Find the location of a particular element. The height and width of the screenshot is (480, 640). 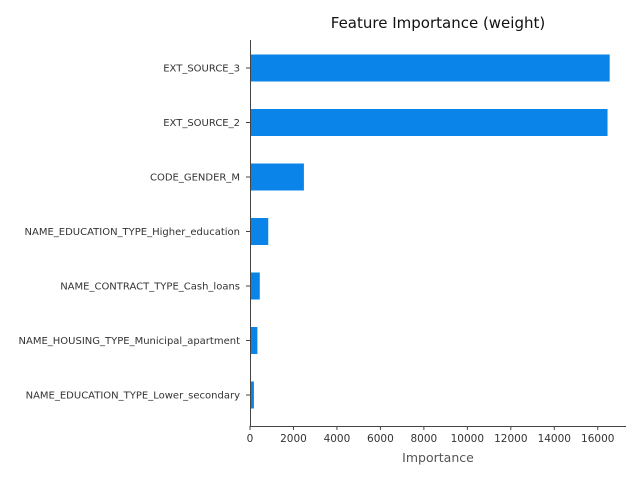

x-tick-label: 16000 is located at coordinates (597, 439).